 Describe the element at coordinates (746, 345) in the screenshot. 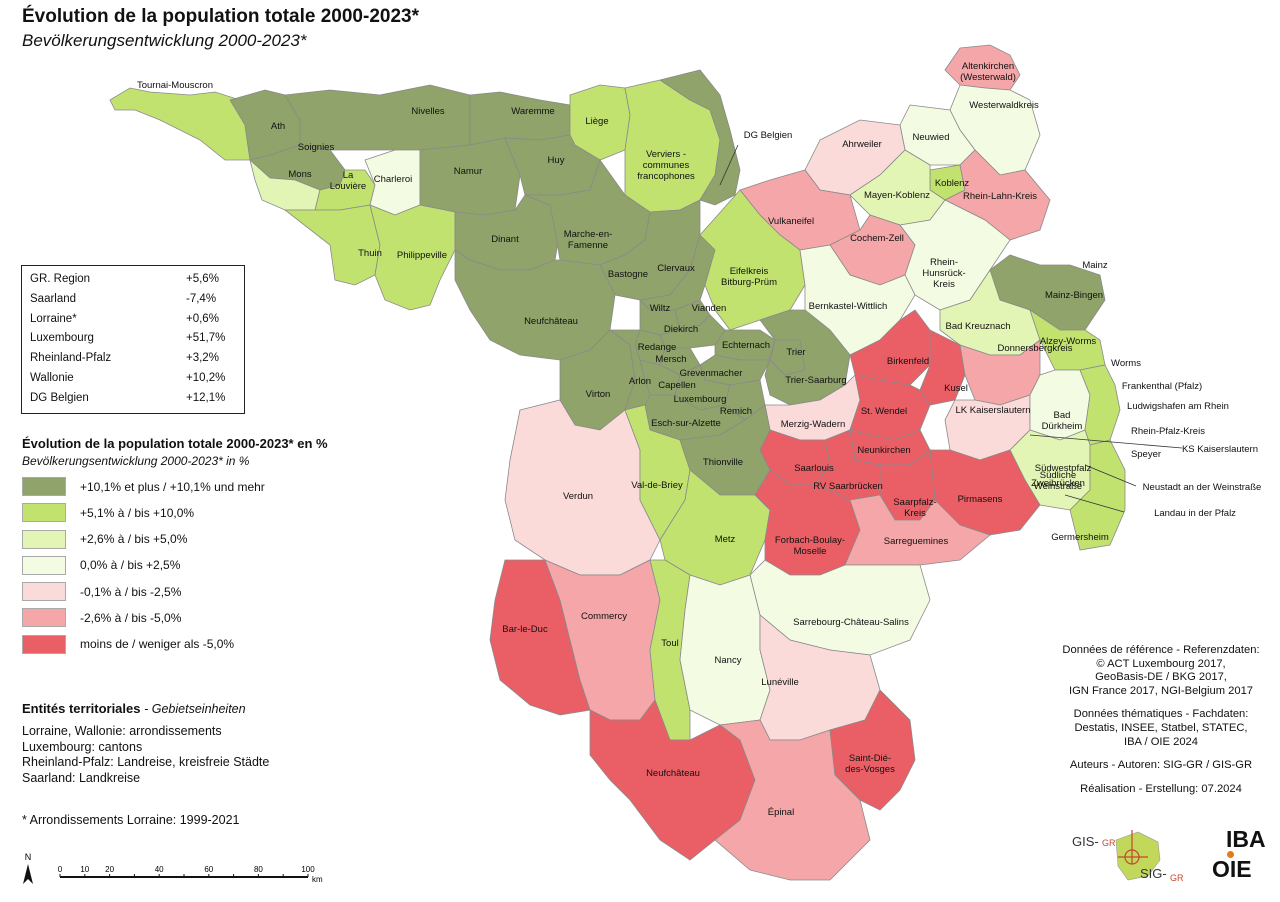

I see `map-label: Echternach` at that location.